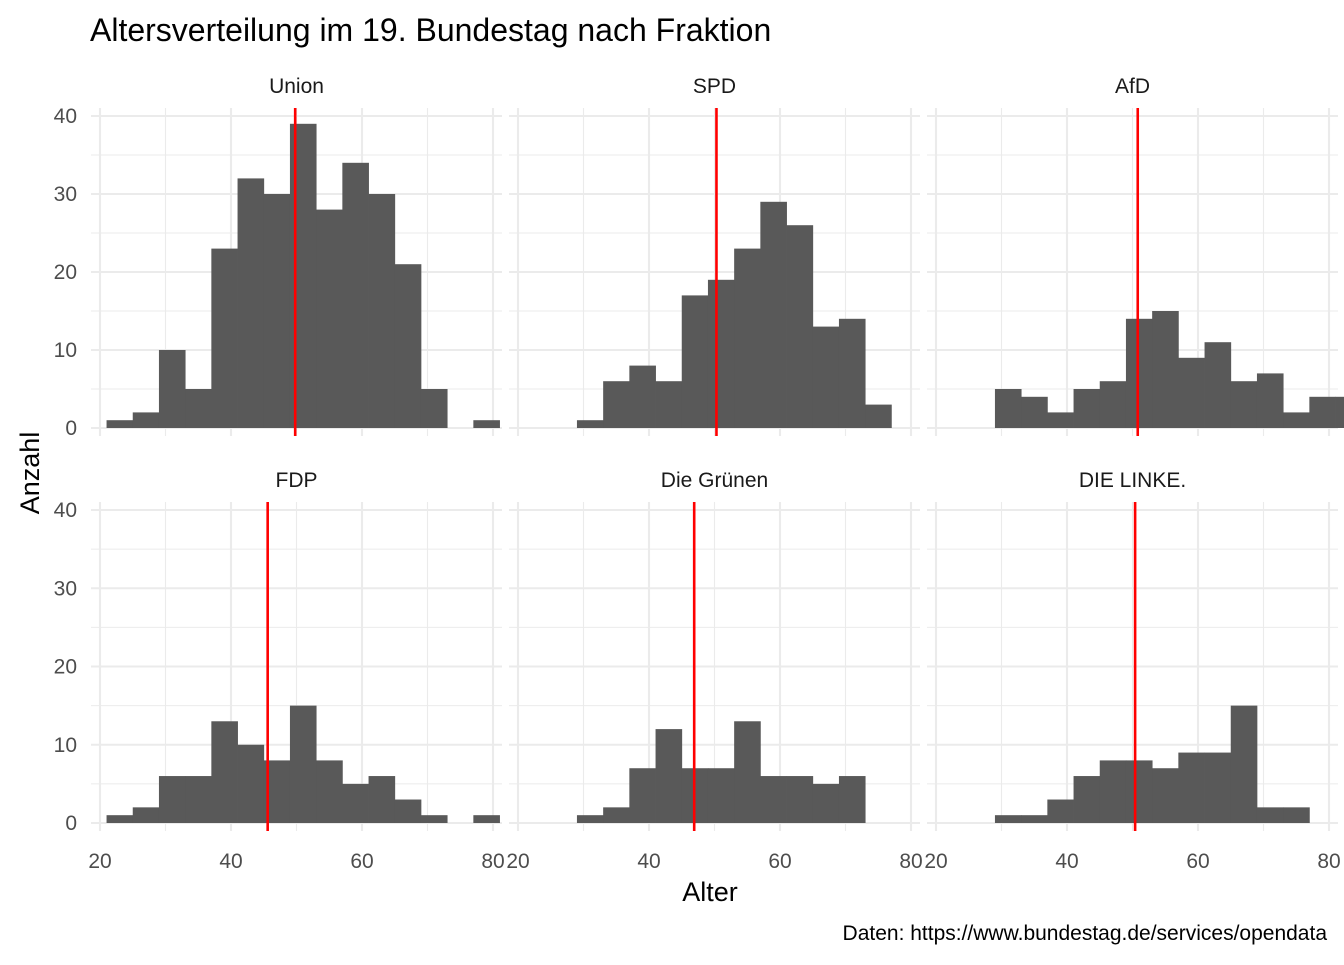 The height and width of the screenshot is (965, 1344). I want to click on facet-label: FDP, so click(297, 480).